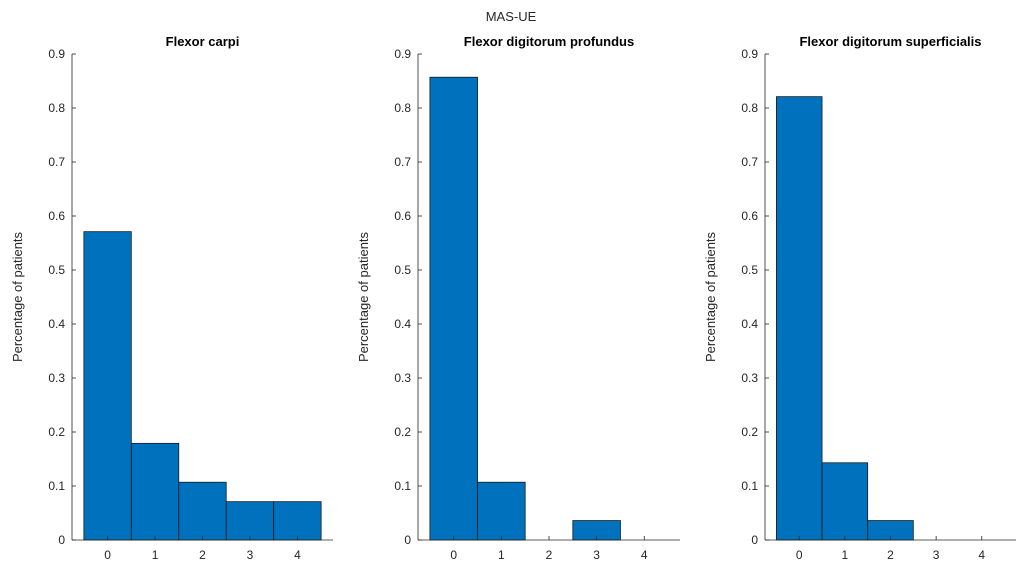 The width and height of the screenshot is (1021, 568). I want to click on subplot-title: Flexor digitorum profundus, so click(549, 41).